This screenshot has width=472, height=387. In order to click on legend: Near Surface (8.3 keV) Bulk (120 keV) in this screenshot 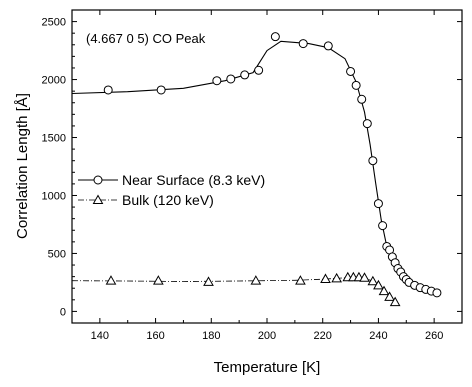, I will do `click(171, 190)`.